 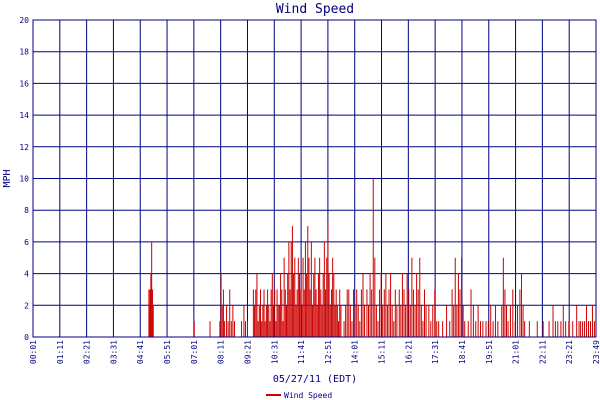 What do you see at coordinates (355, 352) in the screenshot?
I see `x-tick-label: 14:01` at bounding box center [355, 352].